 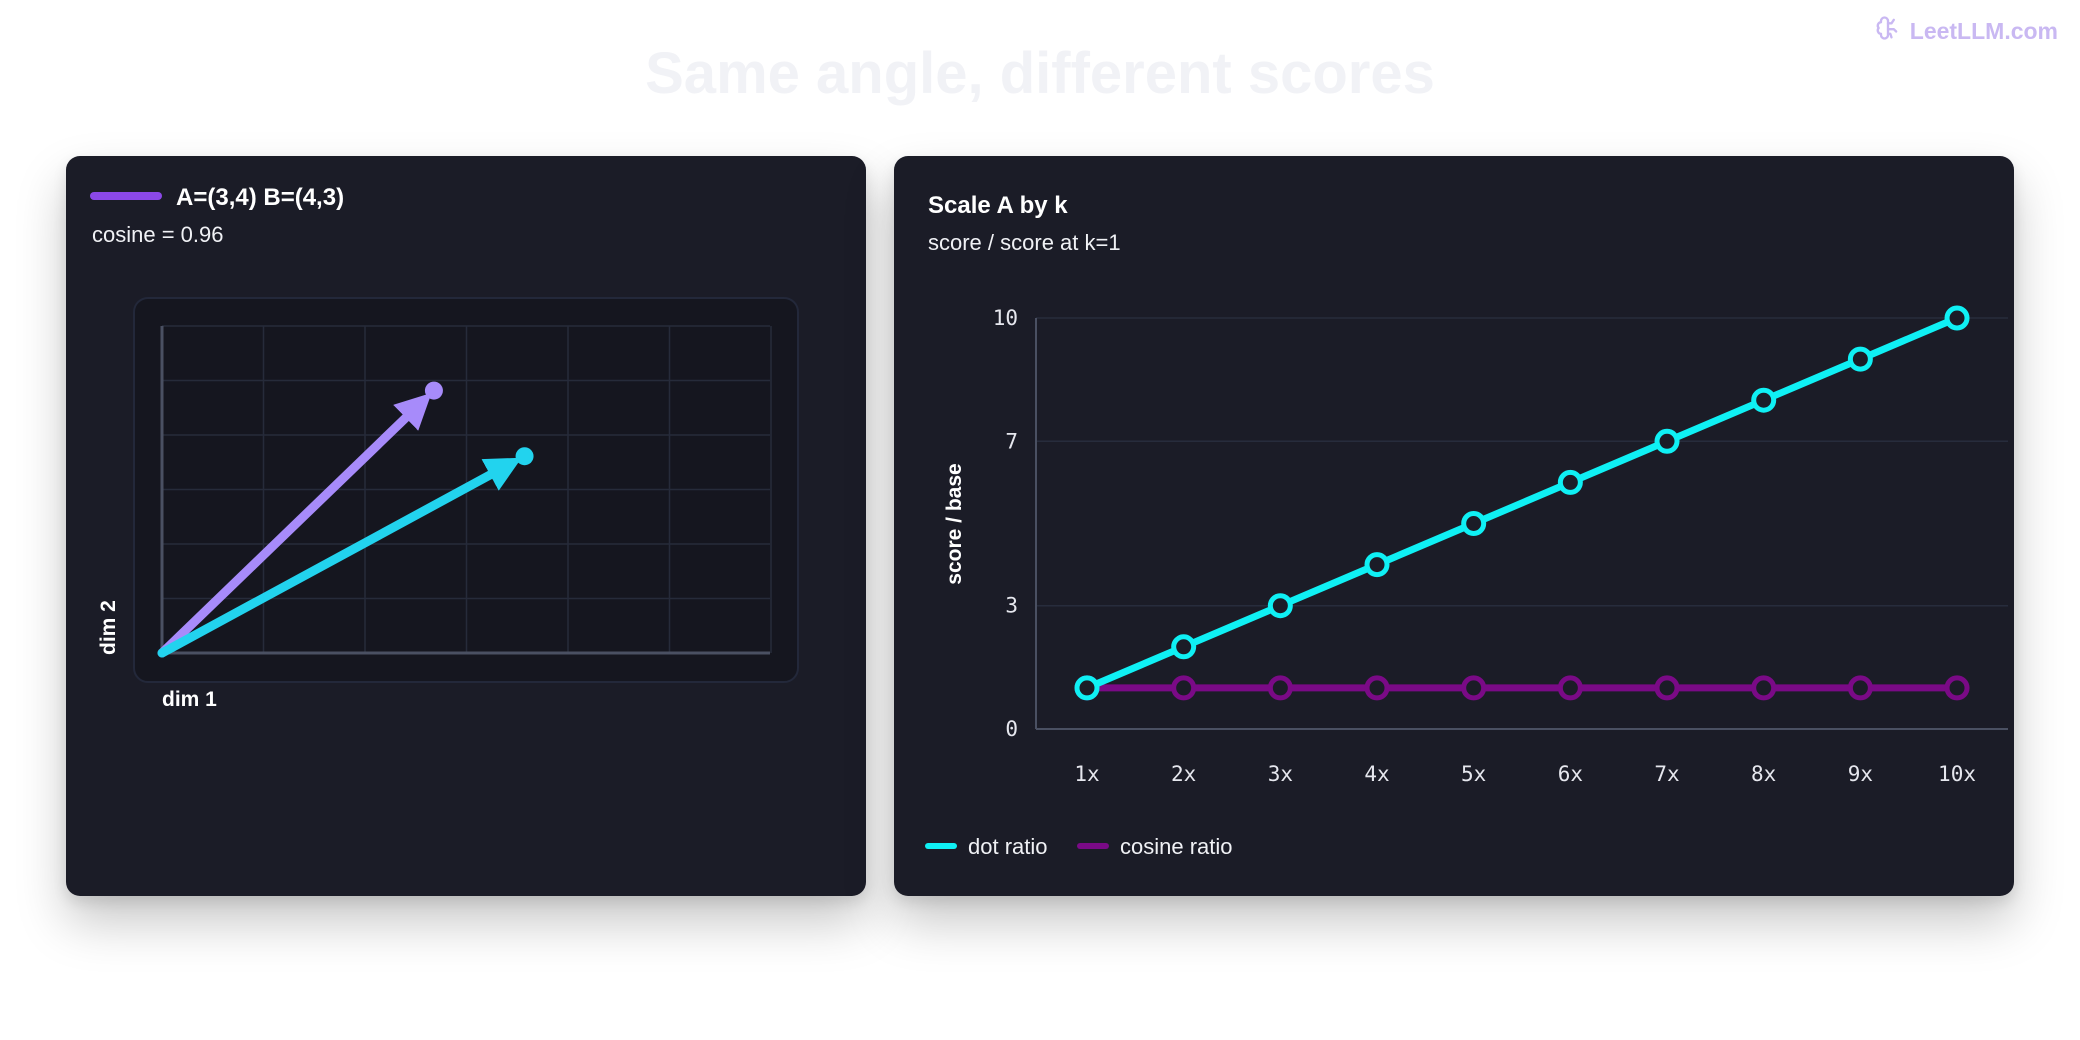 What do you see at coordinates (1570, 774) in the screenshot?
I see `x-tick-label: 6x` at bounding box center [1570, 774].